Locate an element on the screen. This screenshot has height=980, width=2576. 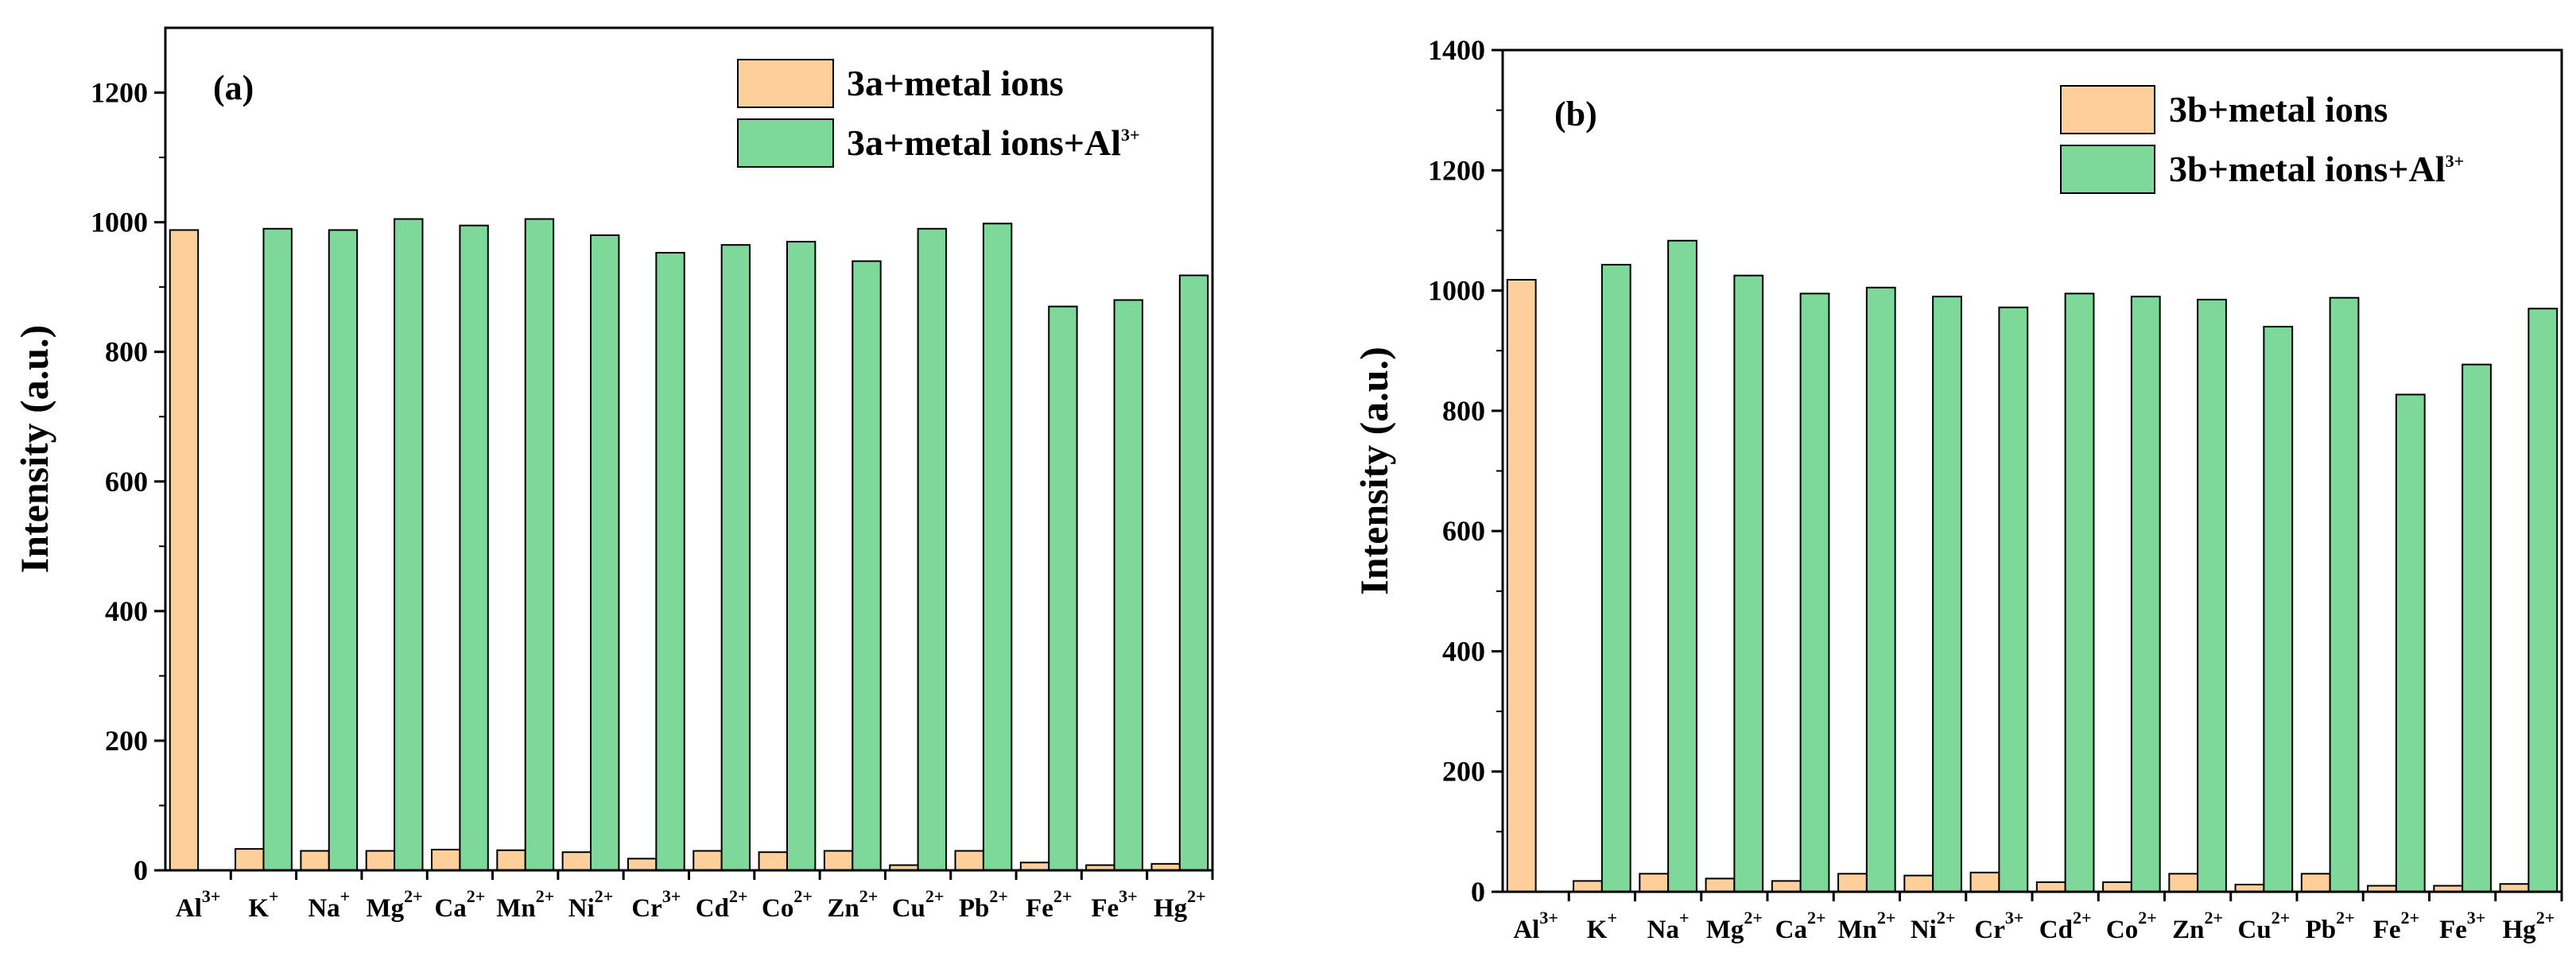
legend-label-0: 3a+metal ions is located at coordinates (956, 83).